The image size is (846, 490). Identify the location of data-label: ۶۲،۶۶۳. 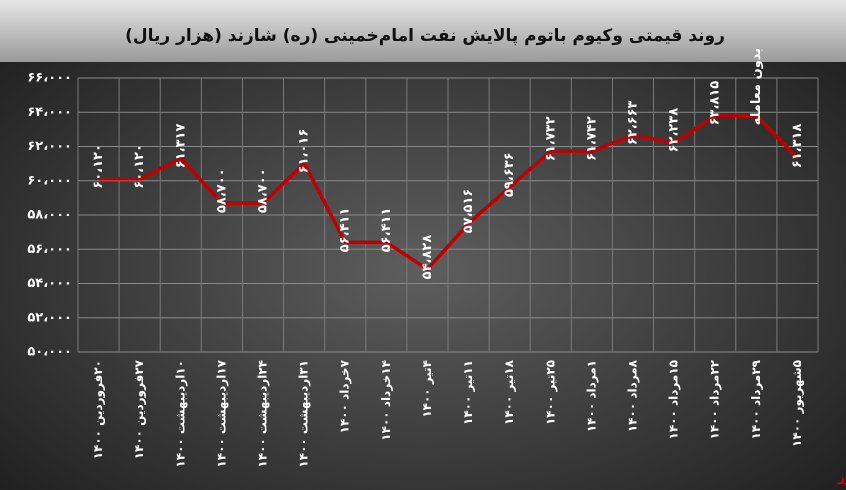
(633, 122).